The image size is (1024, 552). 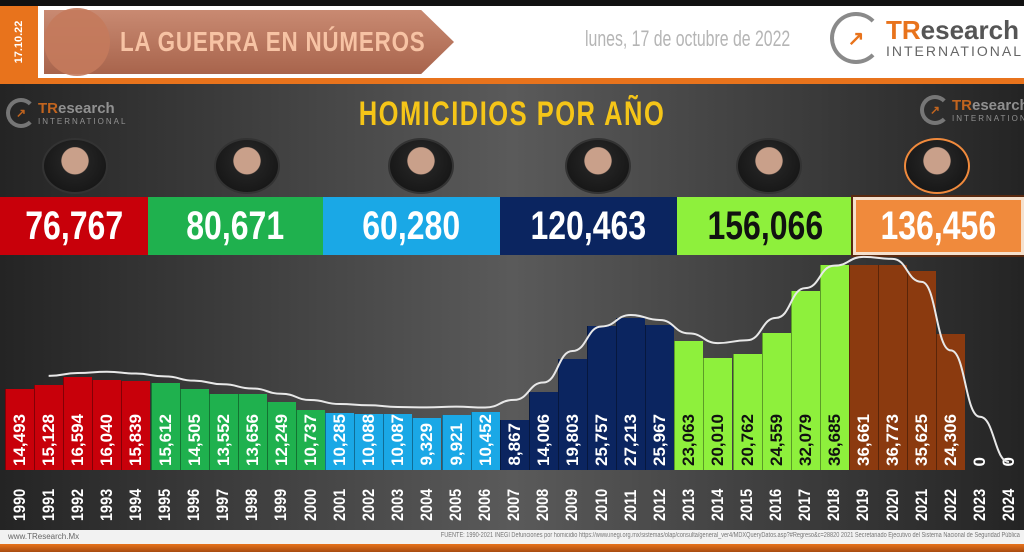 What do you see at coordinates (512, 81) in the screenshot?
I see `orange-divider` at bounding box center [512, 81].